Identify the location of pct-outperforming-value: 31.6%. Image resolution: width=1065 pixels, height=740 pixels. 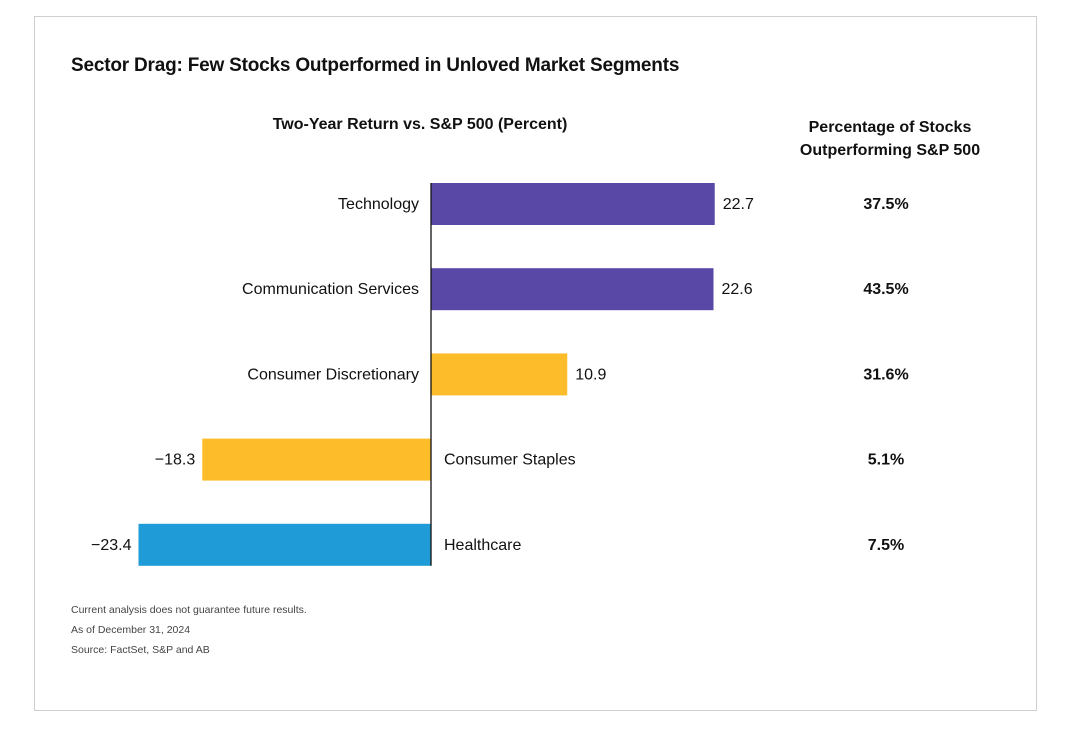
(885, 374).